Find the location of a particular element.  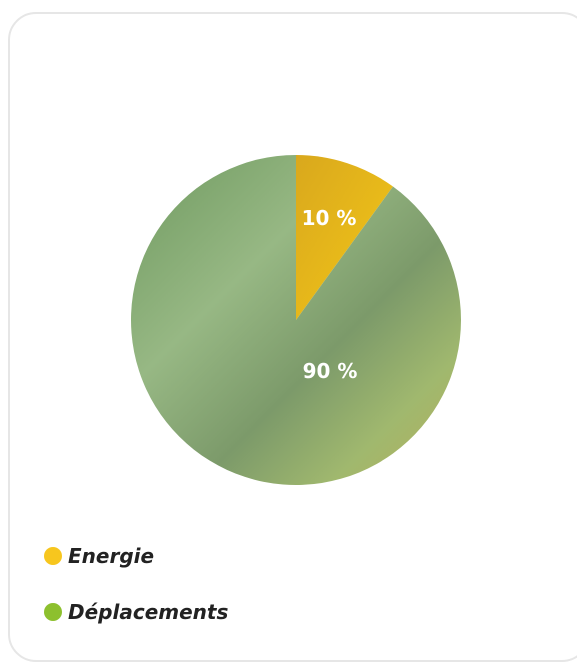

legend-label-deplacements: Déplacements is located at coordinates (148, 612).